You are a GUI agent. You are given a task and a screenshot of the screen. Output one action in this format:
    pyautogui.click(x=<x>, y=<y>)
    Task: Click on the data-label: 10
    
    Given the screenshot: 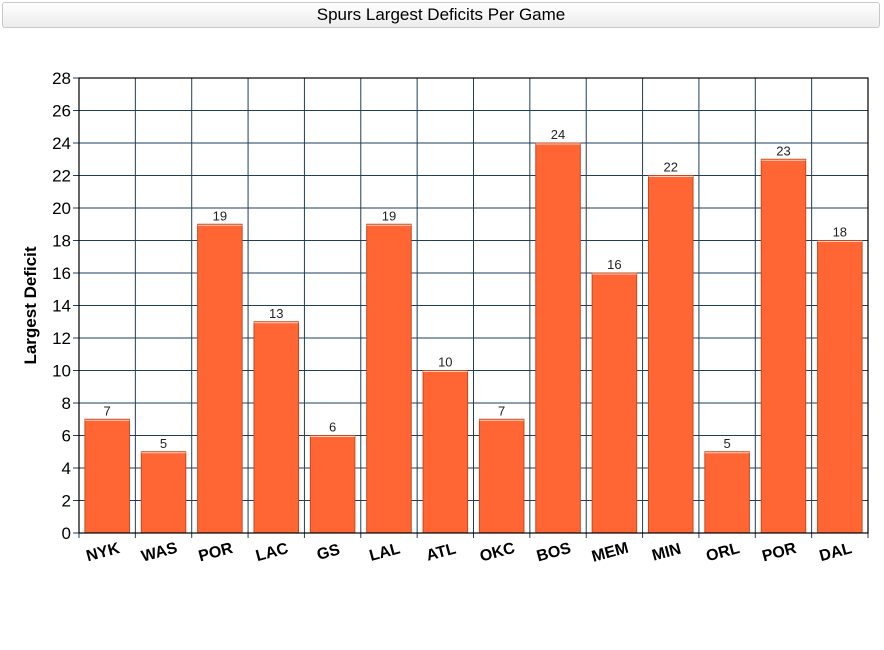 What is the action you would take?
    pyautogui.click(x=445, y=362)
    